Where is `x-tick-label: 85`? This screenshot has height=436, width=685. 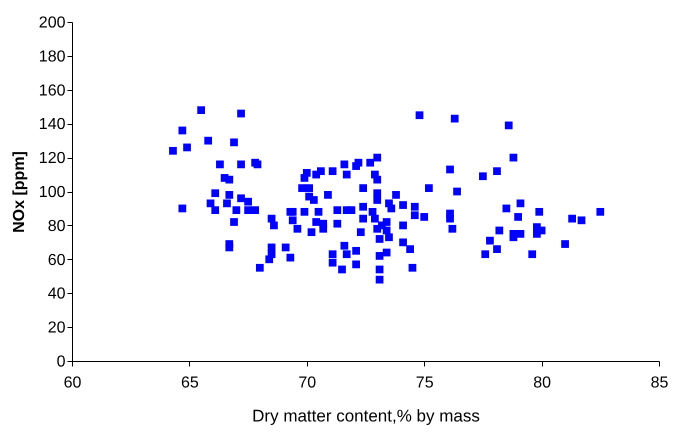 x-tick-label: 85 is located at coordinates (659, 383).